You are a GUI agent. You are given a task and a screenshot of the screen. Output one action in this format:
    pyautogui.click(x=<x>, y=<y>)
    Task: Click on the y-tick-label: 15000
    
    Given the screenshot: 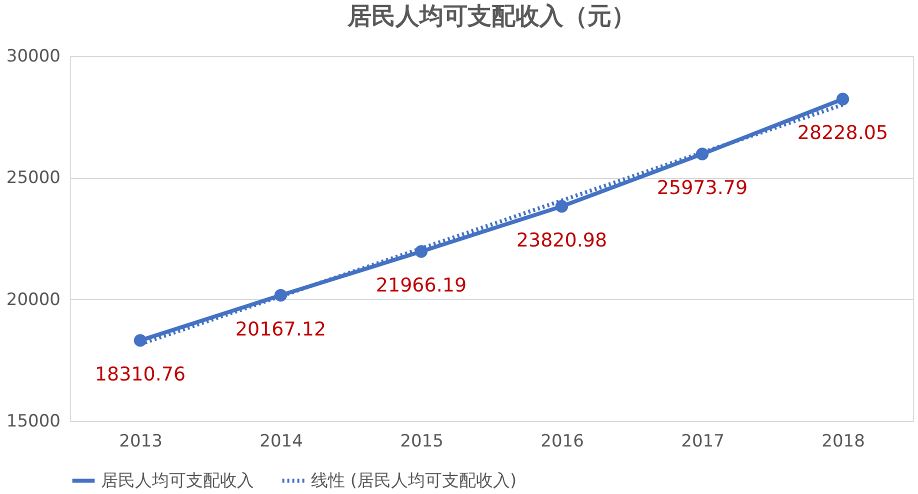 What is the action you would take?
    pyautogui.click(x=33, y=422)
    